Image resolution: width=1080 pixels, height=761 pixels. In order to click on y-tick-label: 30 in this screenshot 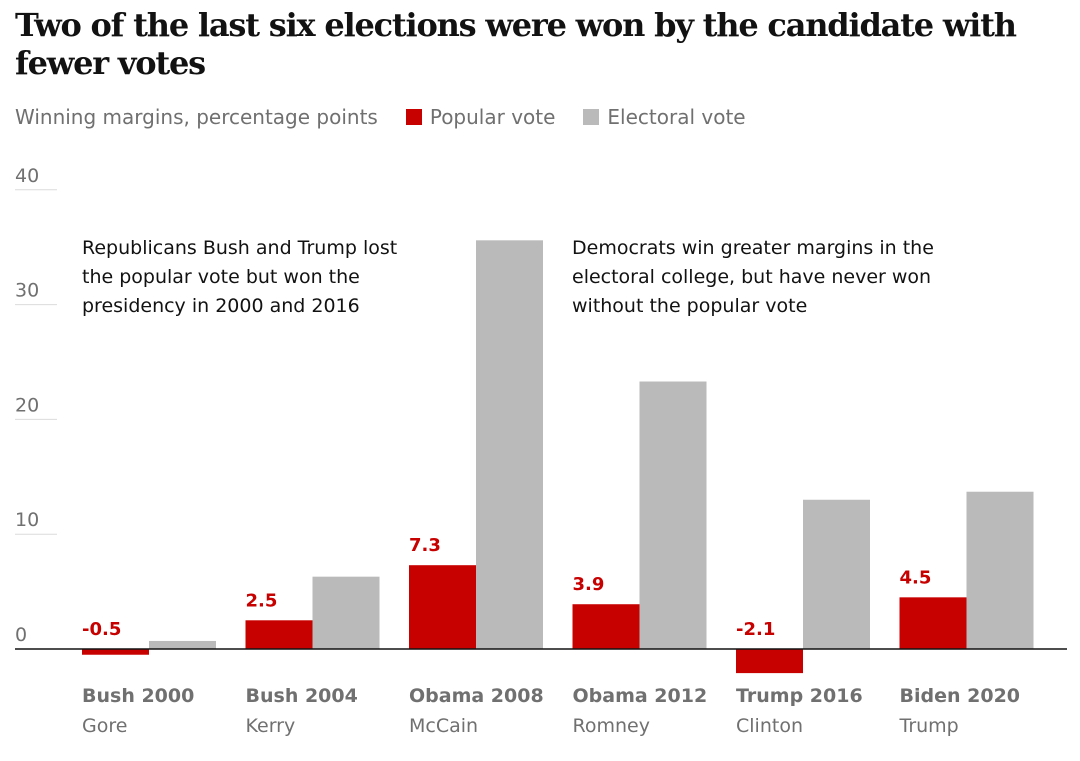, I will do `click(27, 291)`.